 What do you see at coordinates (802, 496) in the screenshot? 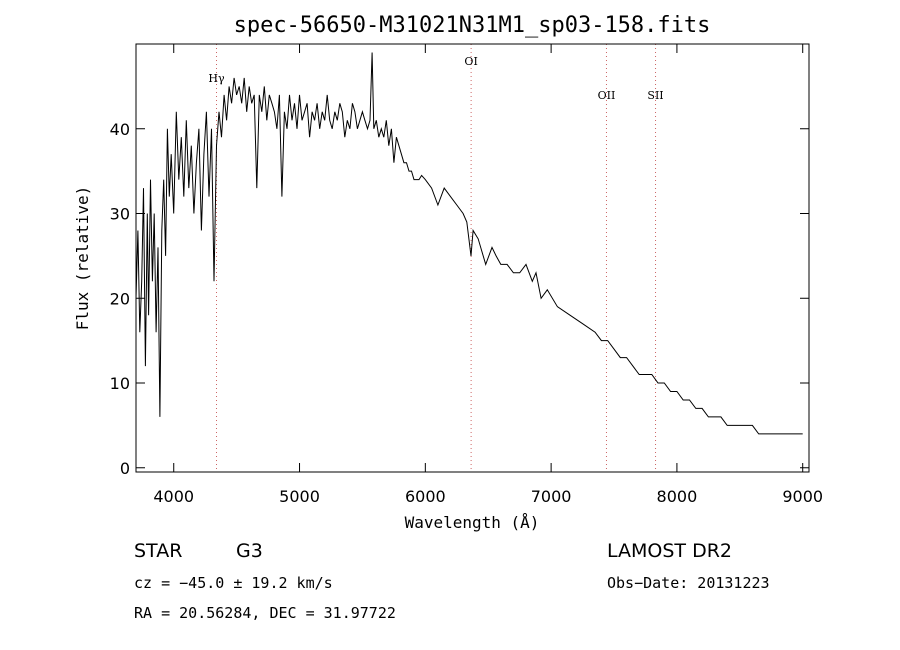
I see `x-tick-label: 9000` at bounding box center [802, 496].